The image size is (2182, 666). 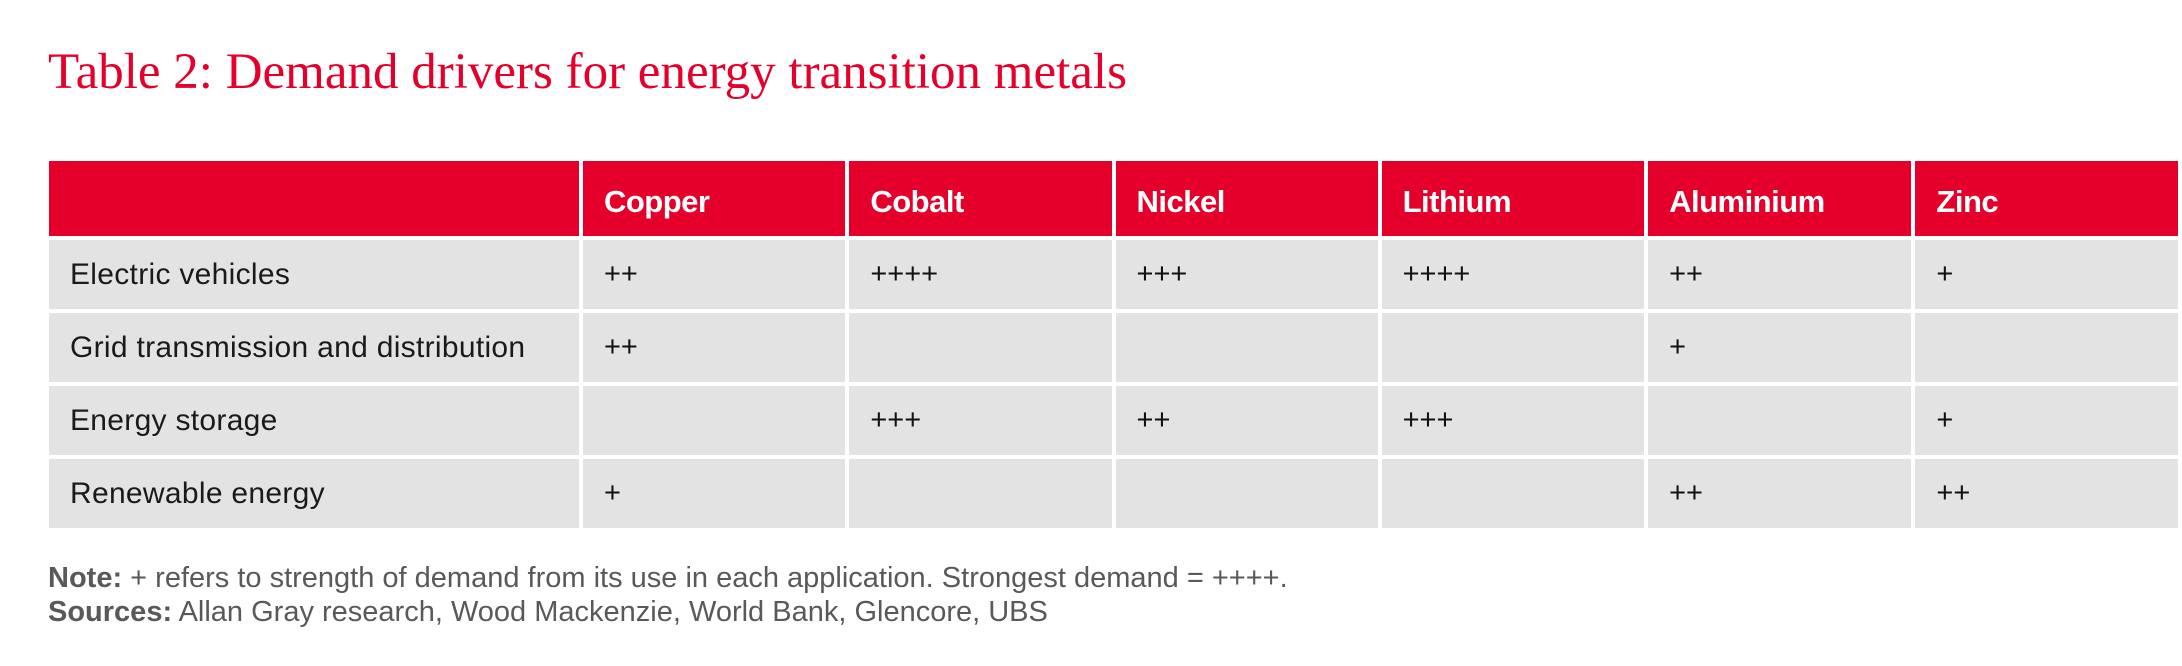 I want to click on note-label: Note:, so click(x=85, y=578).